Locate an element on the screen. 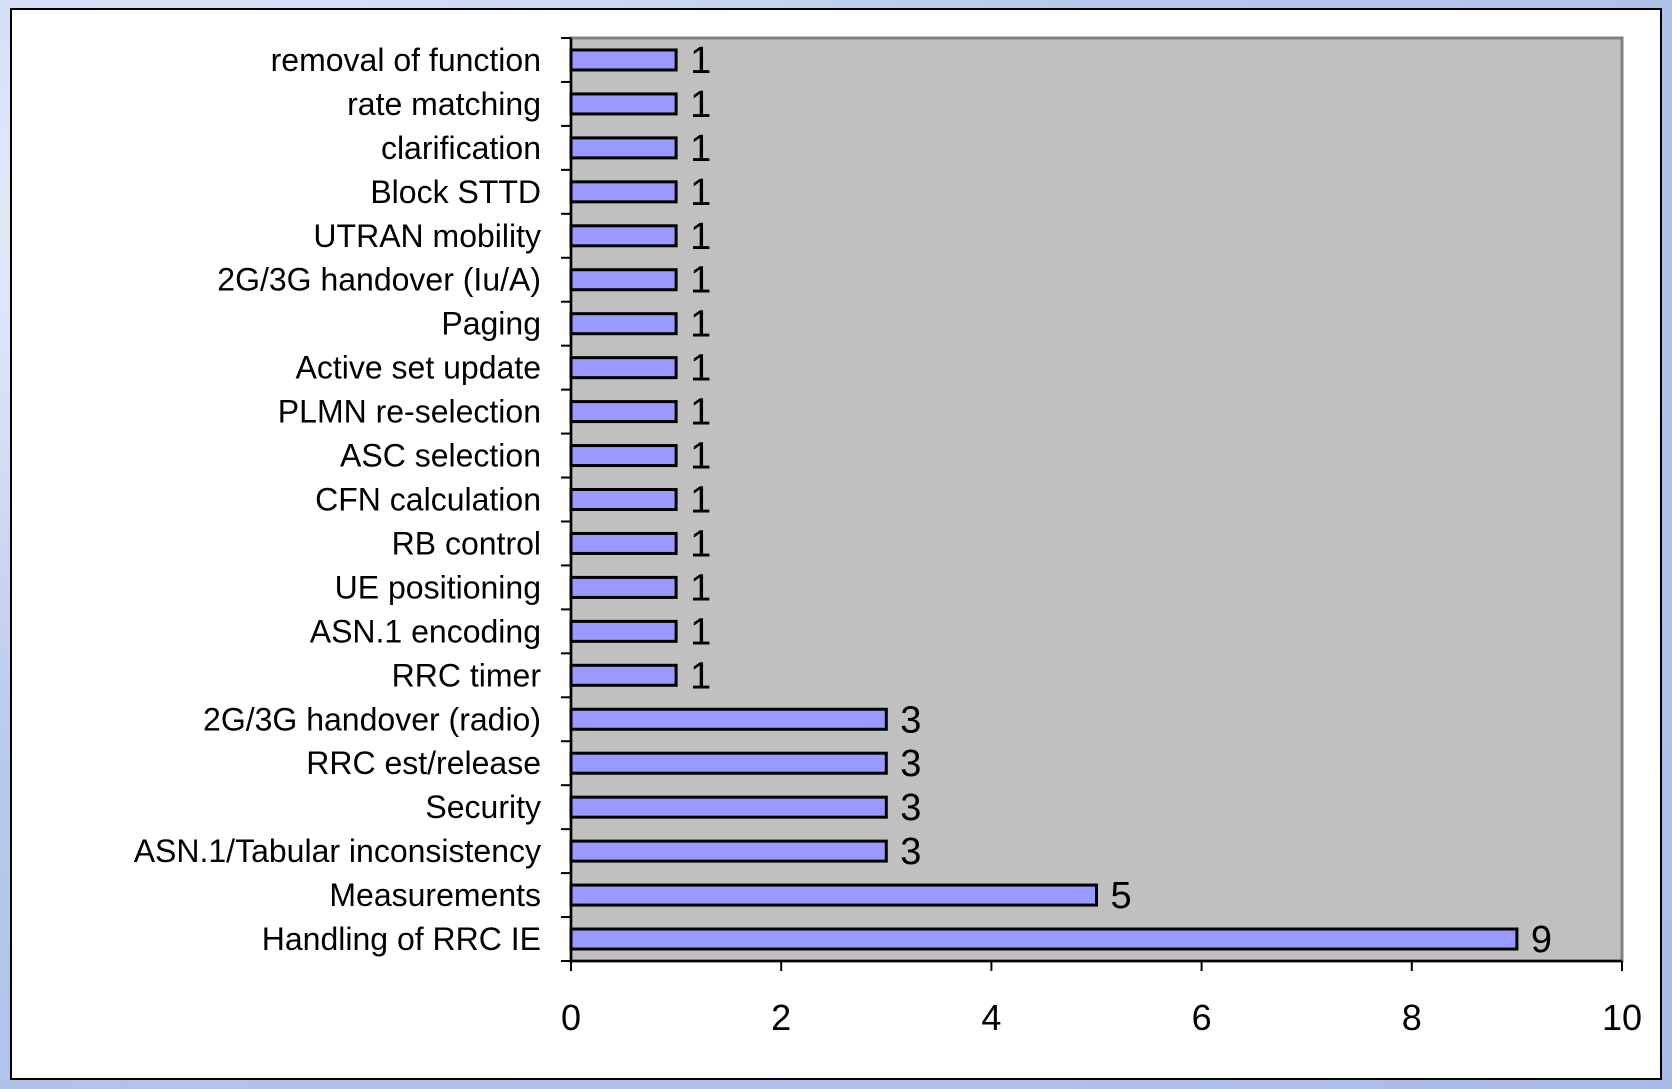  category-label: UE positioning is located at coordinates (438, 587).